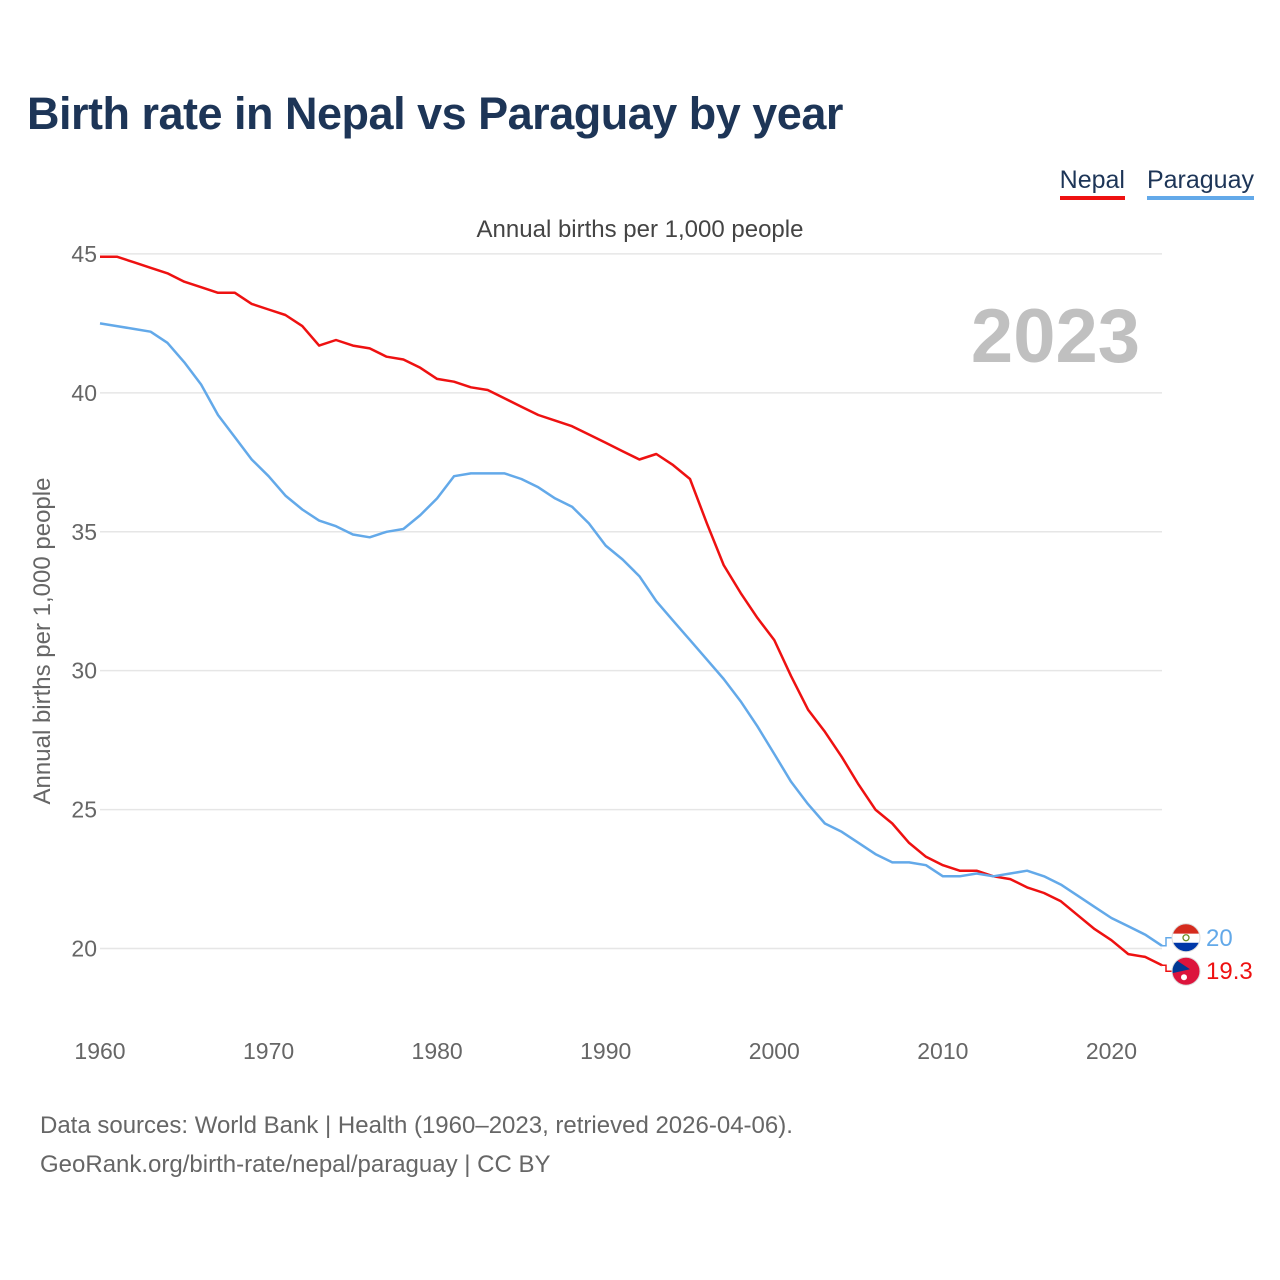 The height and width of the screenshot is (1280, 1280). Describe the element at coordinates (84, 671) in the screenshot. I see `y-tick-label-30: 30` at that location.